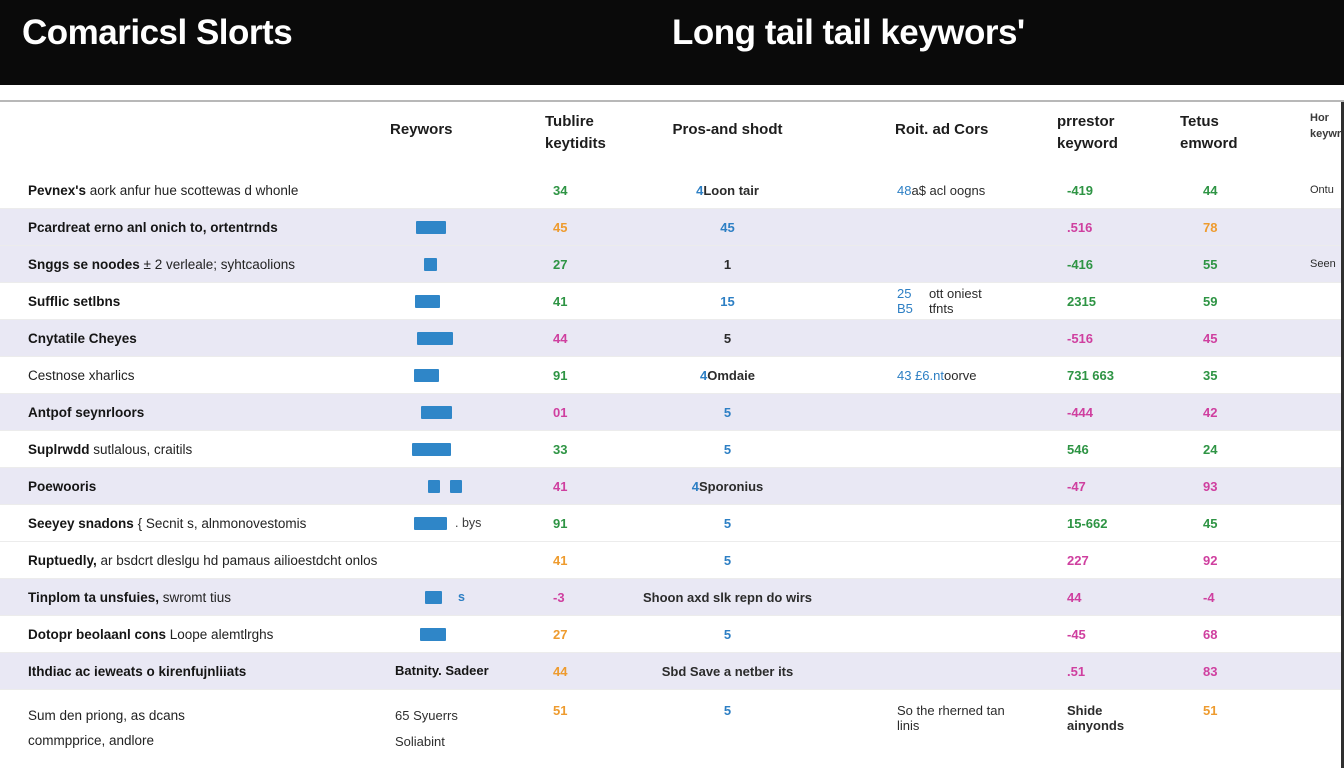 The image size is (1344, 768). Describe the element at coordinates (1096, 718) in the screenshot. I see `value-text: Shide ainyonds` at that location.